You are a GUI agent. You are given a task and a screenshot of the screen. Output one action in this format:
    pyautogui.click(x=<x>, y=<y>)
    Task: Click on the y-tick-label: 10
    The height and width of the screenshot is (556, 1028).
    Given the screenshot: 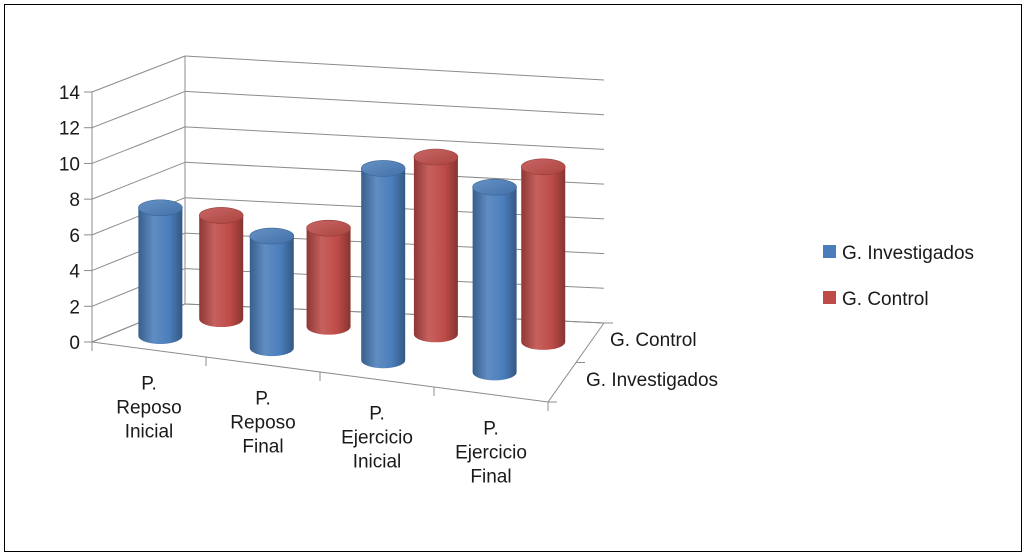 What is the action you would take?
    pyautogui.click(x=69, y=164)
    